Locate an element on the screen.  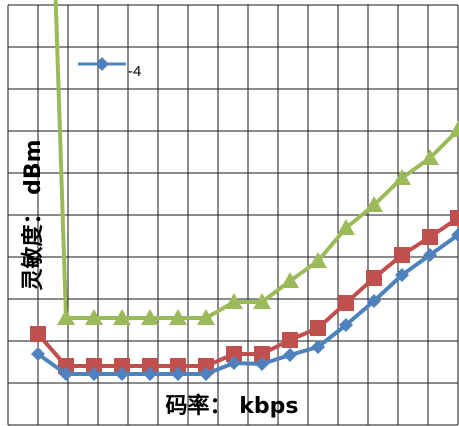
legend-diamond-icon is located at coordinates (102, 64).